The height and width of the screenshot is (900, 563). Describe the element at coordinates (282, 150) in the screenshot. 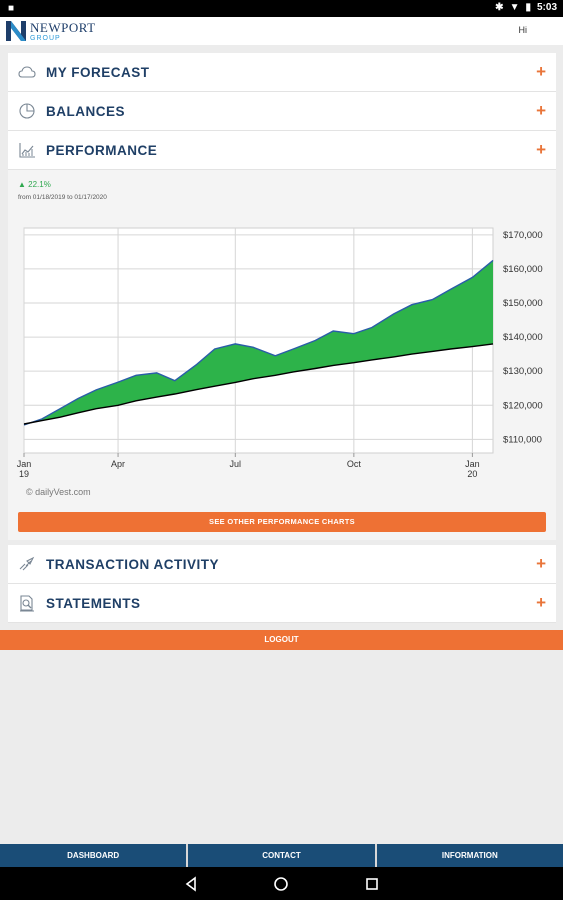

I see `performance-section: PERFORMANCE +` at that location.